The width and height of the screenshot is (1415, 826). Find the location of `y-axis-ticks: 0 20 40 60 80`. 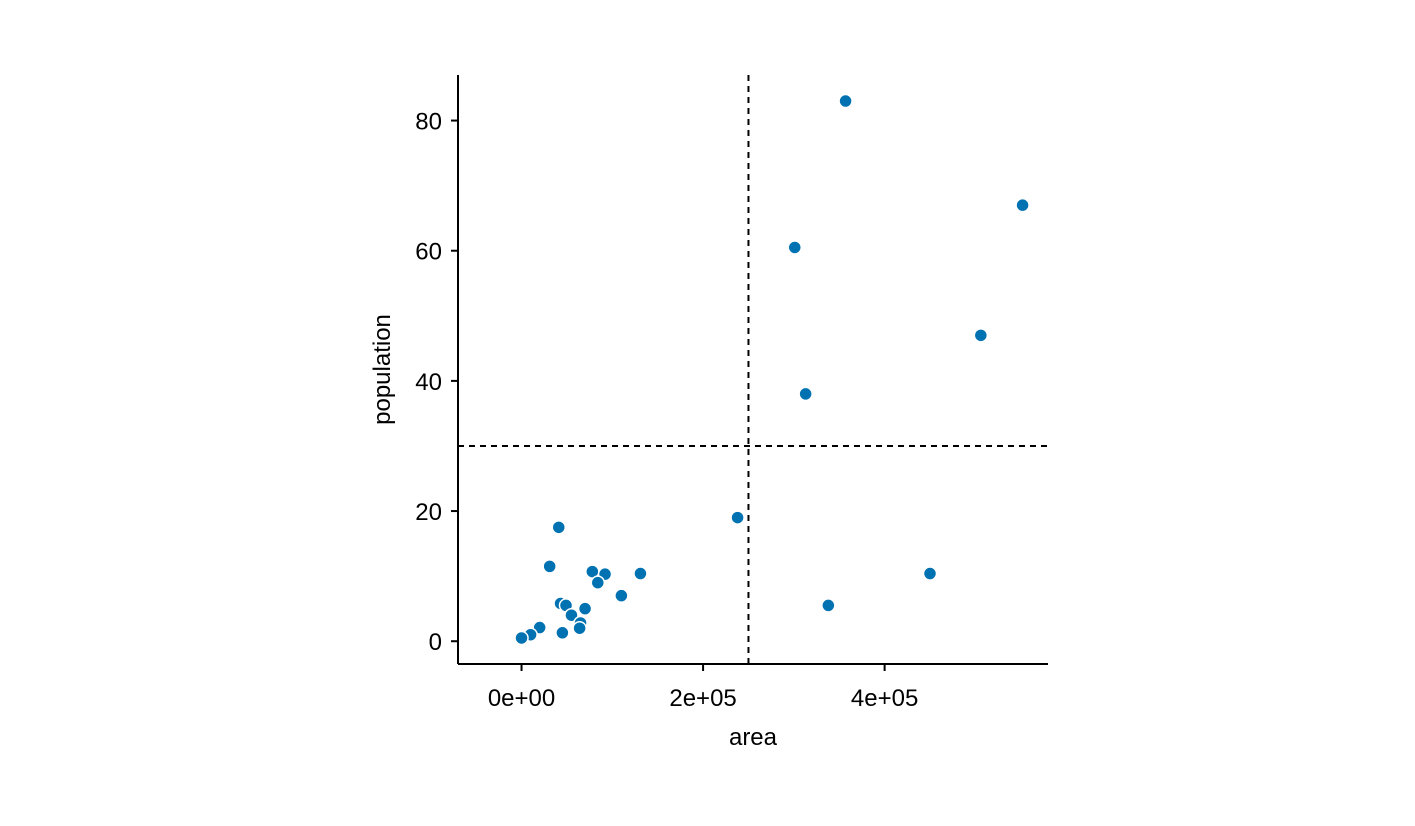

y-axis-ticks: 0 20 40 60 80 is located at coordinates (436, 382).